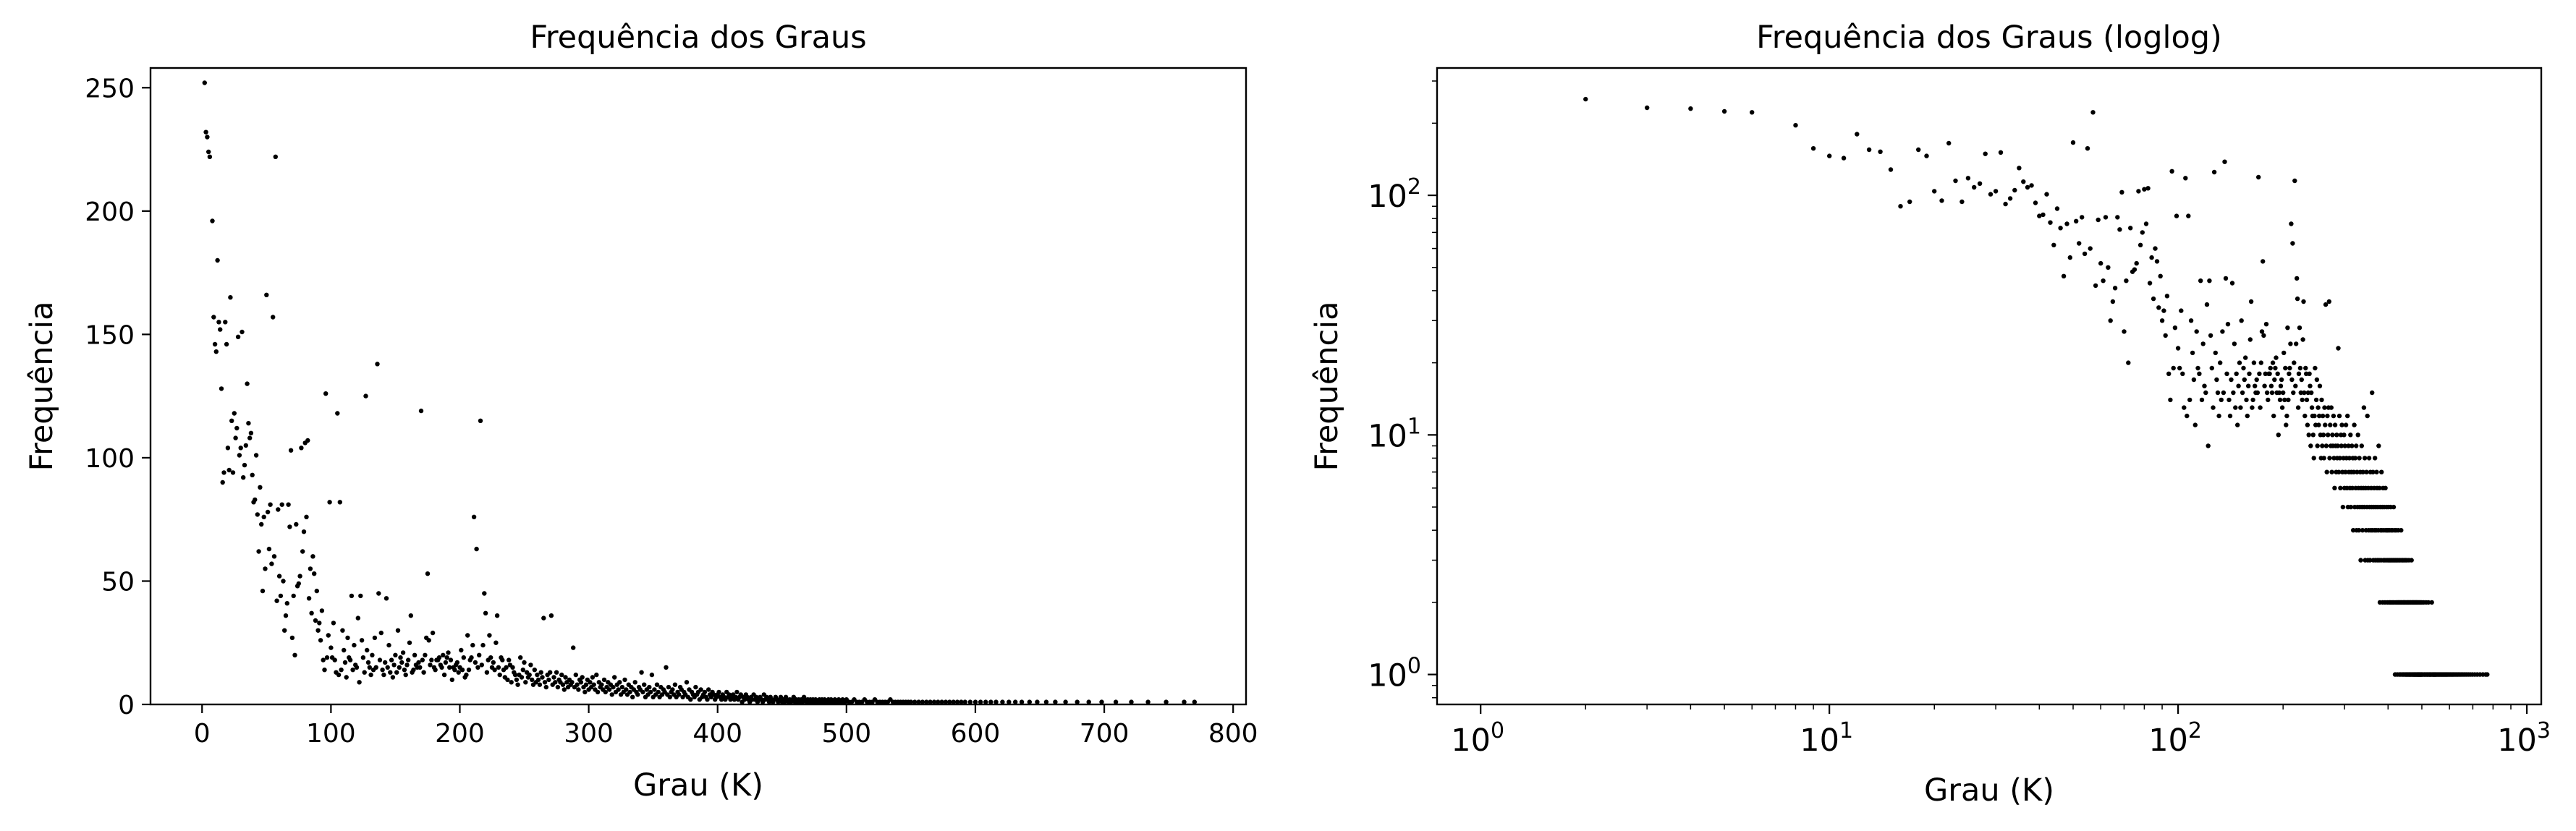 Image resolution: width=2576 pixels, height=831 pixels. Describe the element at coordinates (1414, 666) in the screenshot. I see `tick-exponent: 0` at that location.